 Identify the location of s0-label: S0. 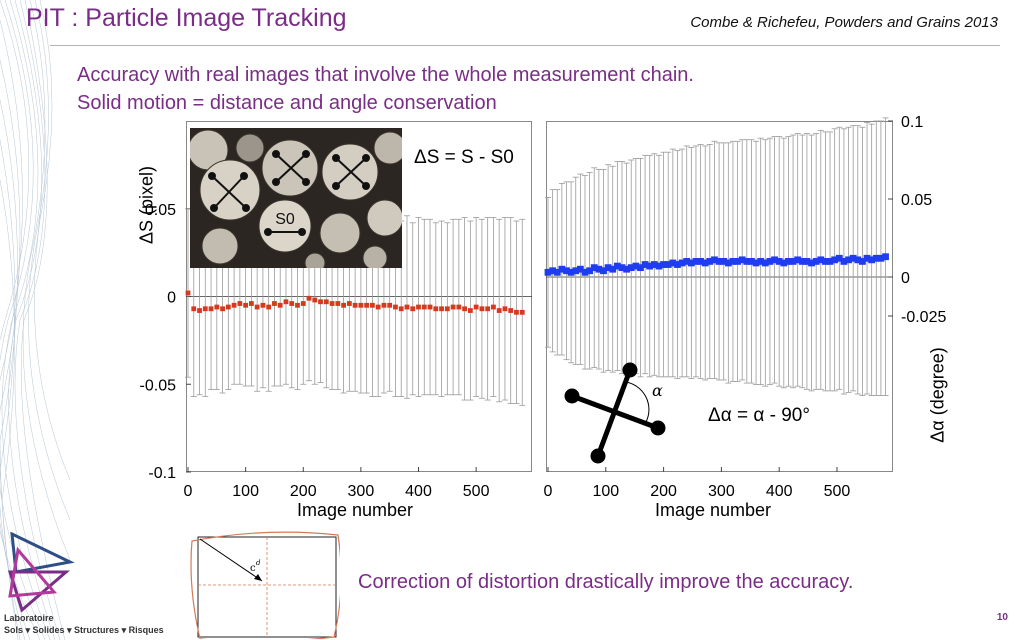
(285, 219).